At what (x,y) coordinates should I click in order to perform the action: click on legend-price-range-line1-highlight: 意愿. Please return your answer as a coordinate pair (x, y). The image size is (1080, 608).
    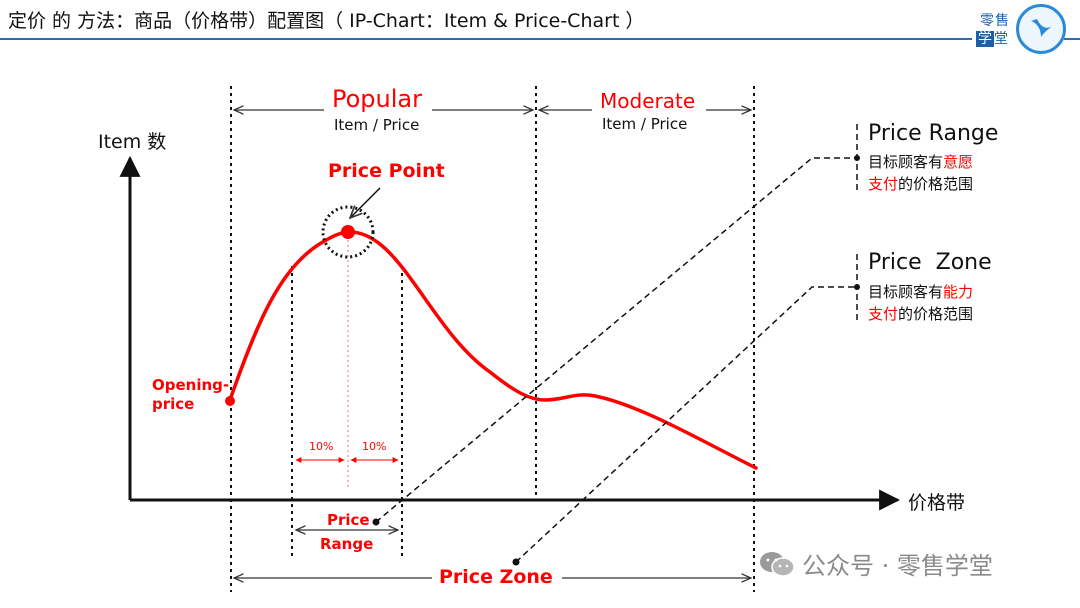
    Looking at the image, I should click on (958, 162).